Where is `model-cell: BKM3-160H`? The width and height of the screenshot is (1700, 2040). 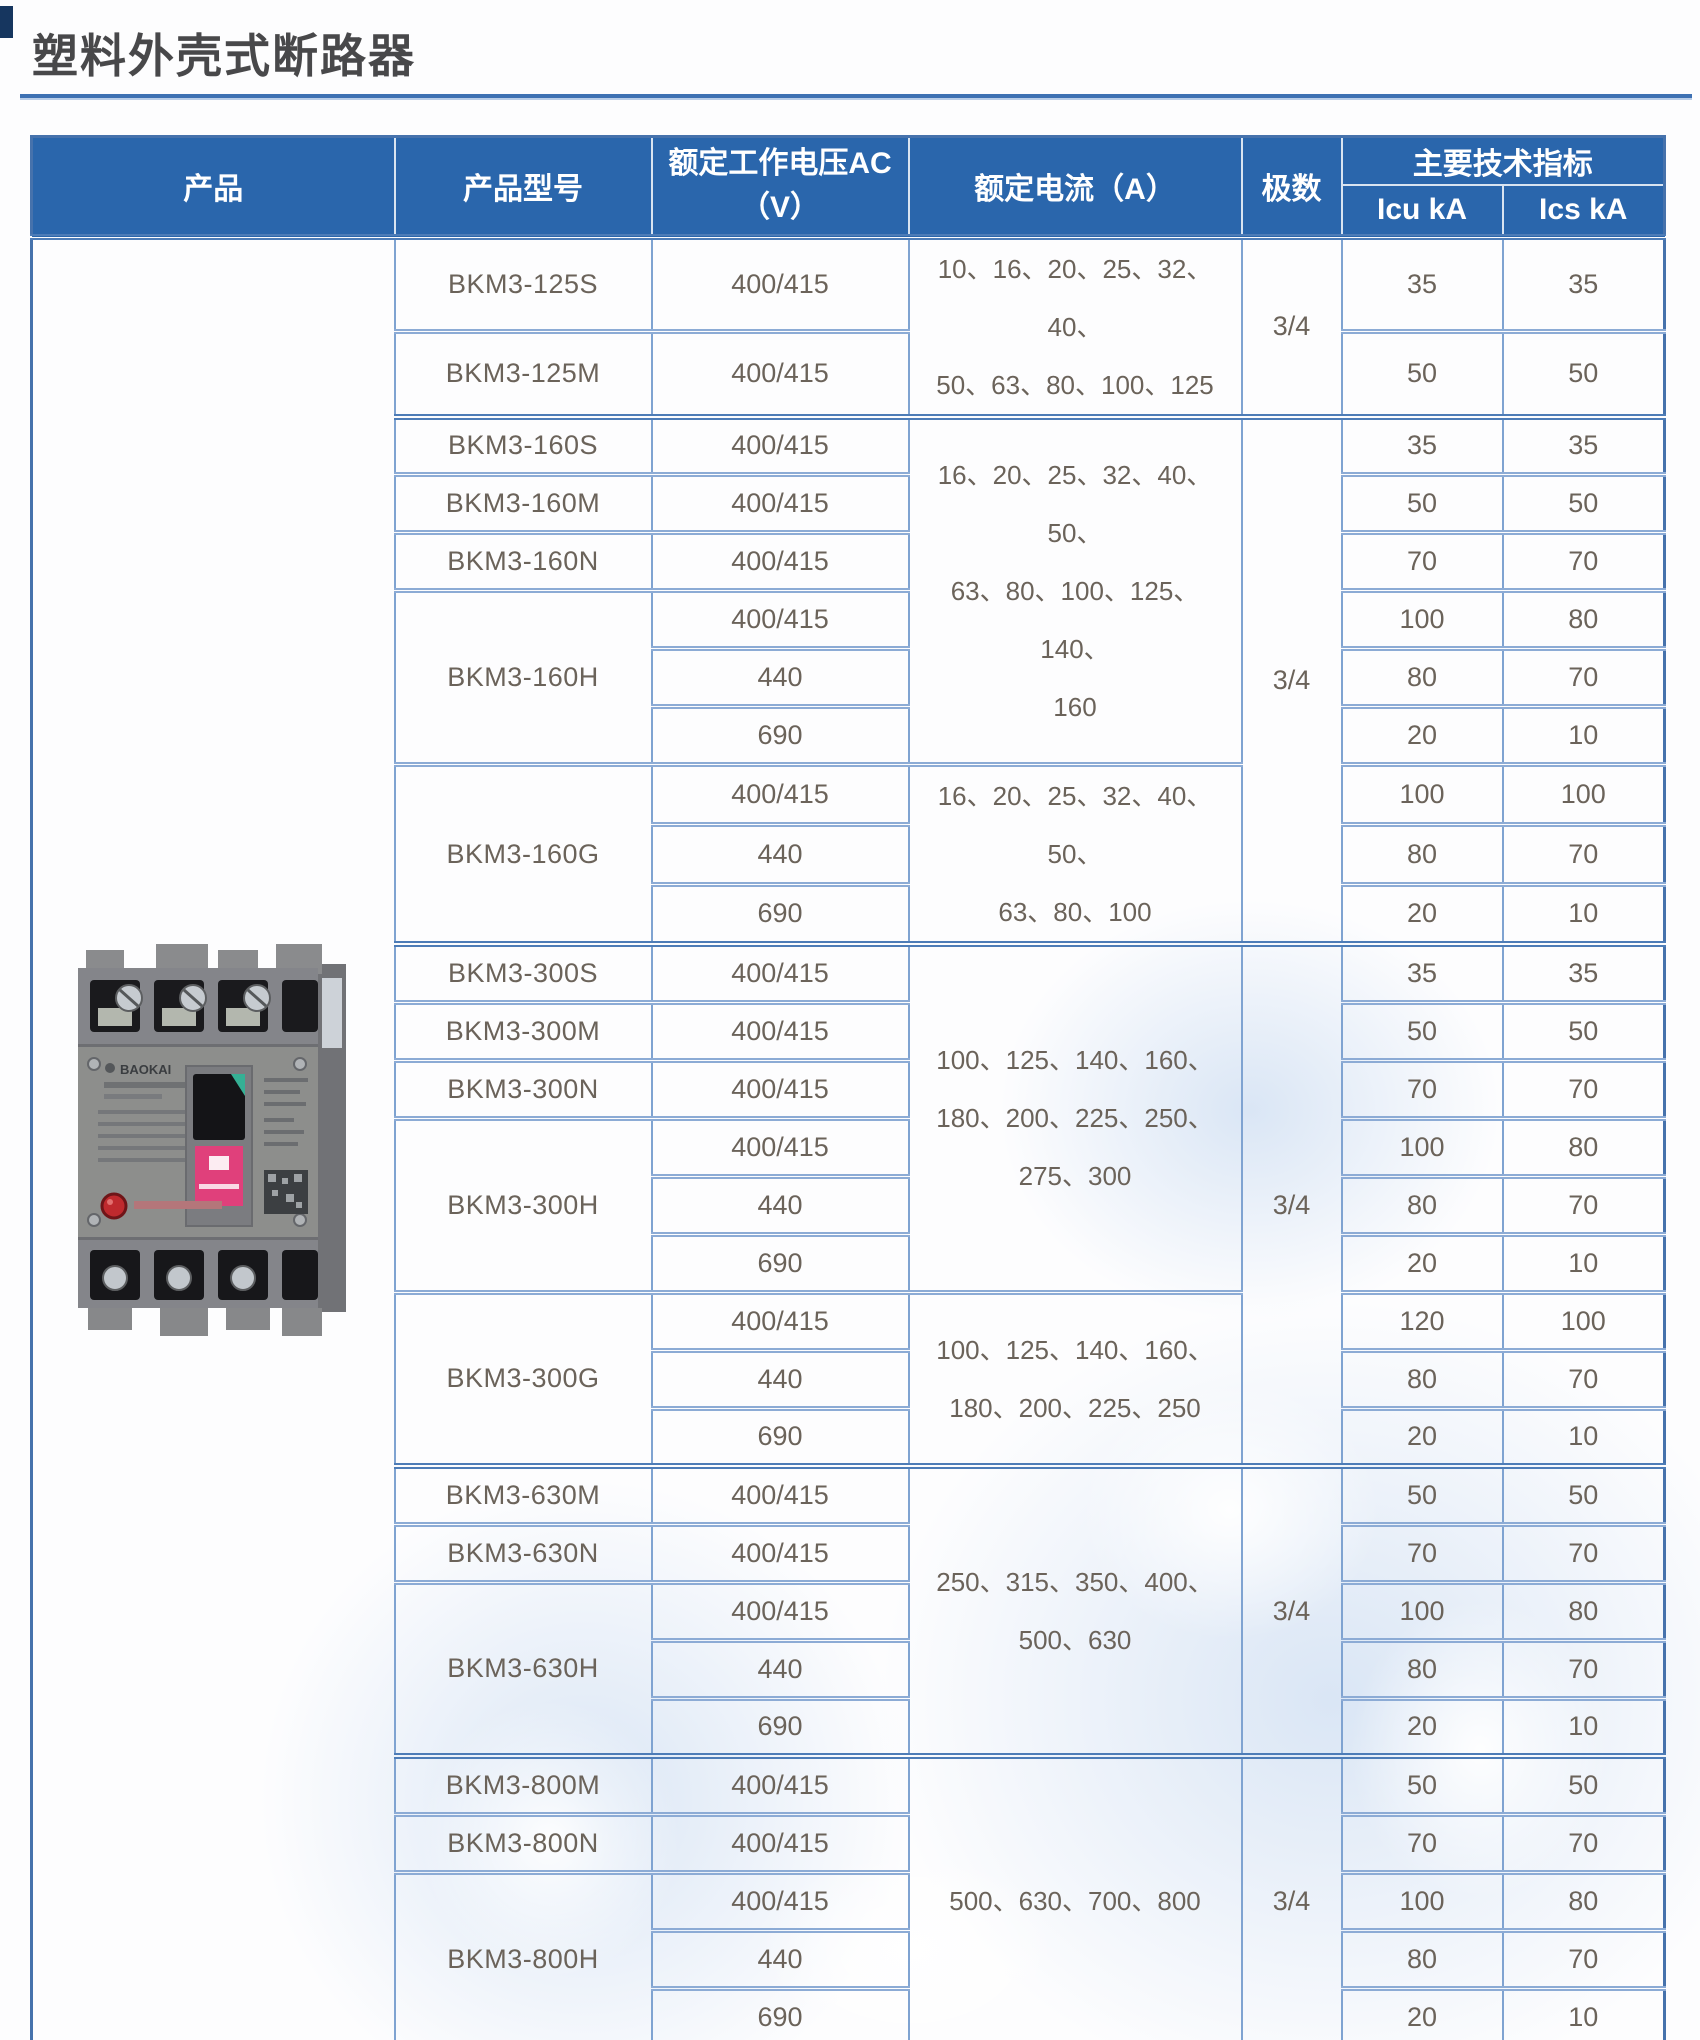
model-cell: BKM3-160H is located at coordinates (523, 677).